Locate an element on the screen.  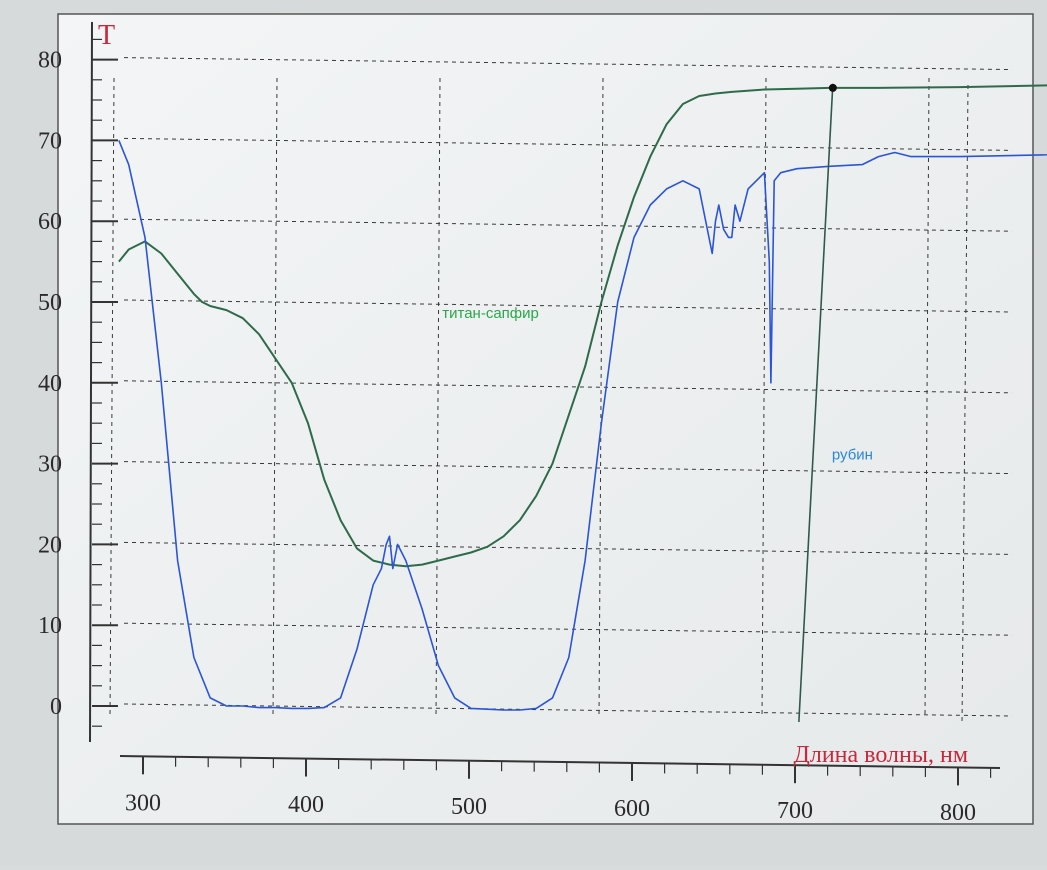
y-axis-title: T is located at coordinates (106, 35).